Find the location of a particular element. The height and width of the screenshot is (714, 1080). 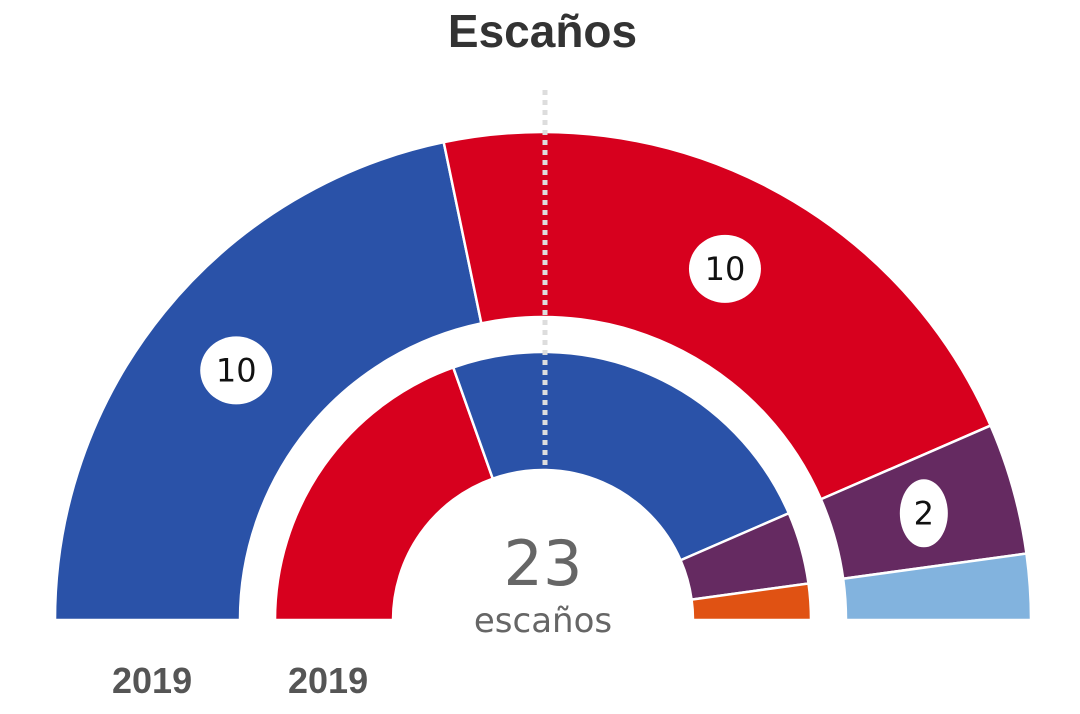

outer-segment-3-label: 2 is located at coordinates (923, 513).